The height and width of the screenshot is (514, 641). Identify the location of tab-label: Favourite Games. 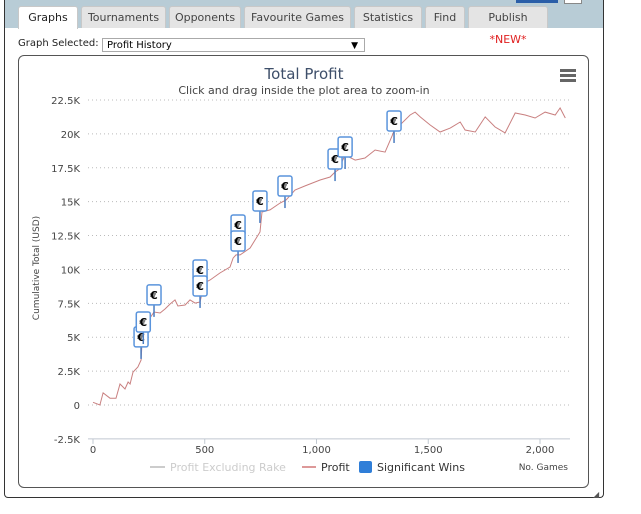
(297, 17).